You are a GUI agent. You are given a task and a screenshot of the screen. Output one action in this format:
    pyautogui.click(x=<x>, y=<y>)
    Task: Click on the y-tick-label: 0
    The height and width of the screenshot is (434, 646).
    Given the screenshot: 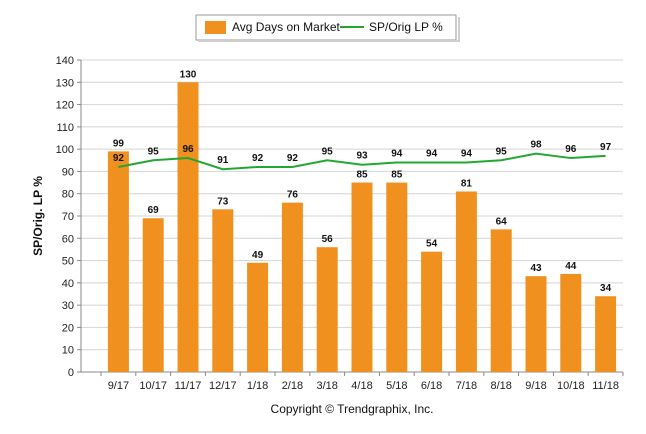 What is the action you would take?
    pyautogui.click(x=71, y=373)
    